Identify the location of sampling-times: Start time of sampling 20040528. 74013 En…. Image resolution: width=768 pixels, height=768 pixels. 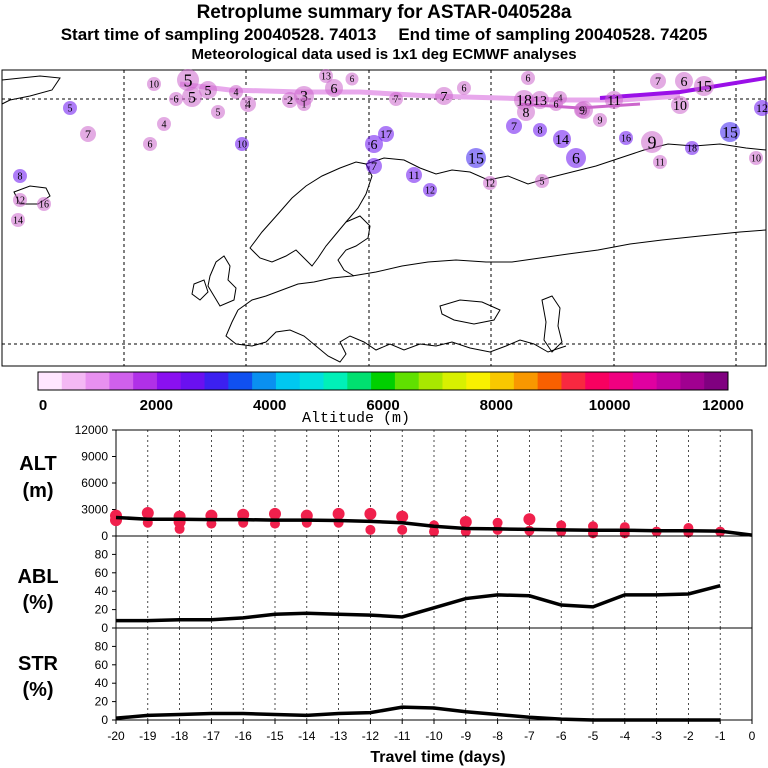
(384, 35).